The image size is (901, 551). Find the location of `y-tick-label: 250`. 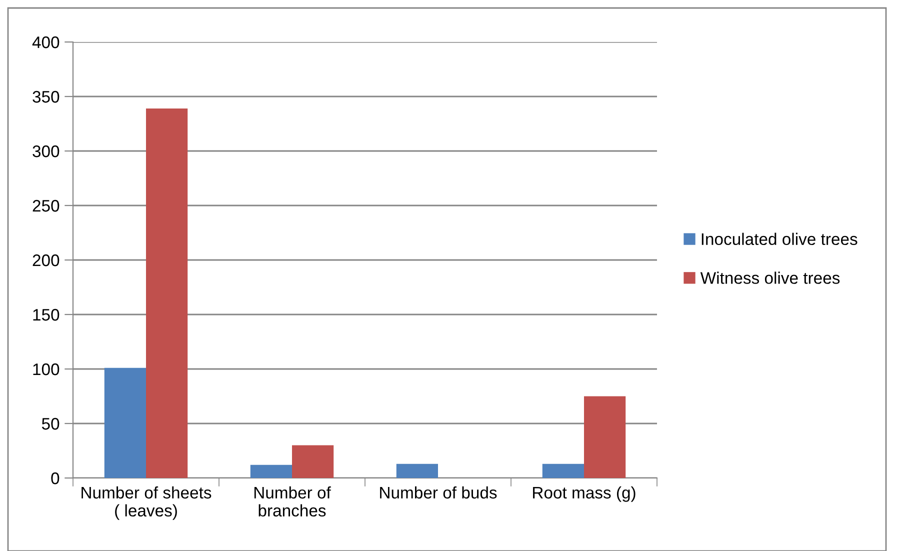

y-tick-label: 250 is located at coordinates (46, 206).